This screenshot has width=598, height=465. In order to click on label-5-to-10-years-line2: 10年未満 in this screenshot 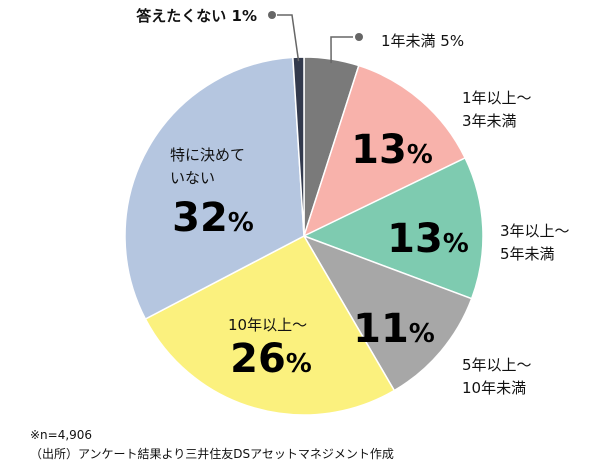, I will do `click(494, 388)`.